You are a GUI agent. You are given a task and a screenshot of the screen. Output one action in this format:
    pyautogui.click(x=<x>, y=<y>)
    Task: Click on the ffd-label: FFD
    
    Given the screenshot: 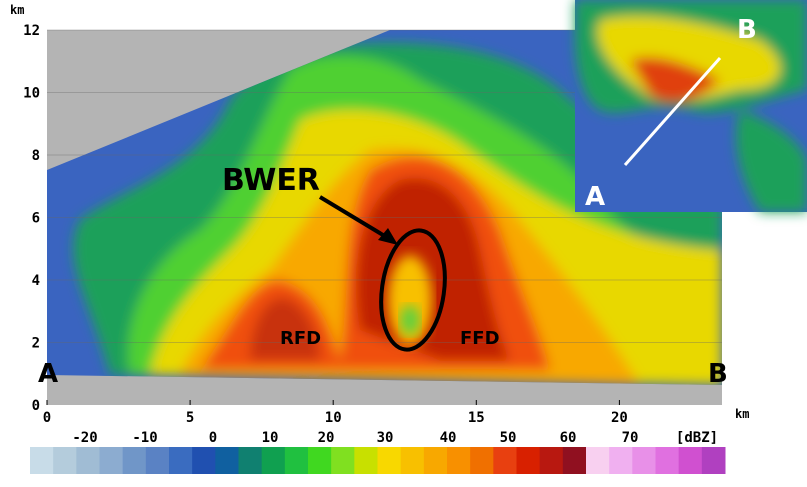 What is the action you would take?
    pyautogui.click(x=480, y=338)
    